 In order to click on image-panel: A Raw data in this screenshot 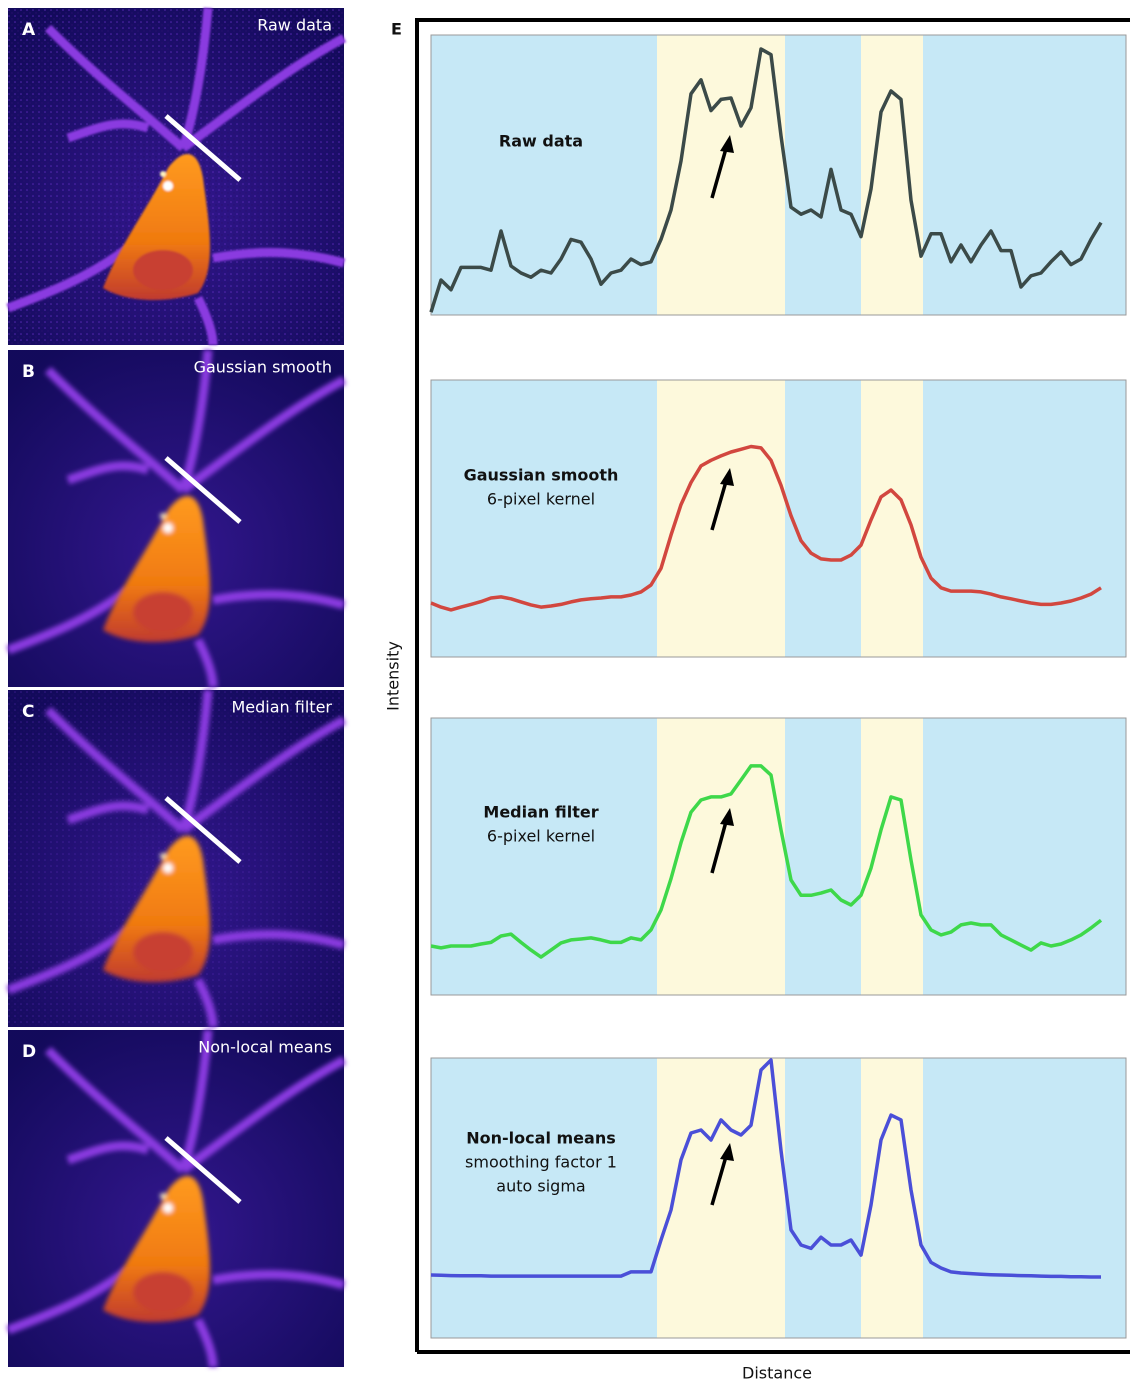, I will do `click(176, 176)`.